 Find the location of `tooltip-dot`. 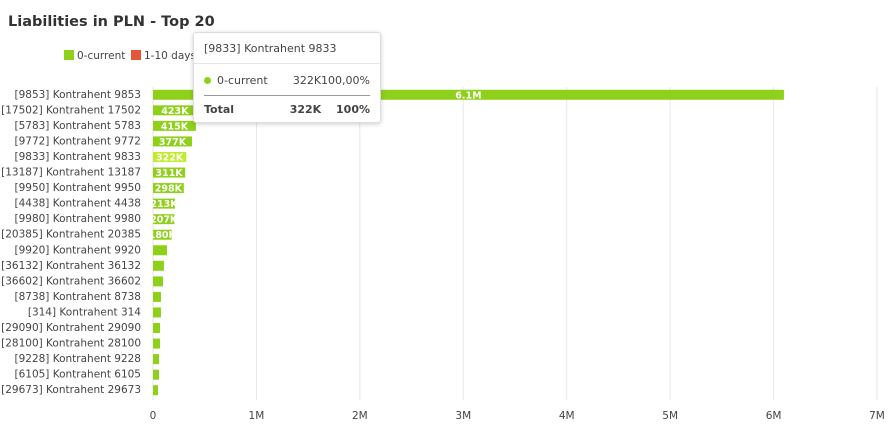

tooltip-dot is located at coordinates (207, 80).